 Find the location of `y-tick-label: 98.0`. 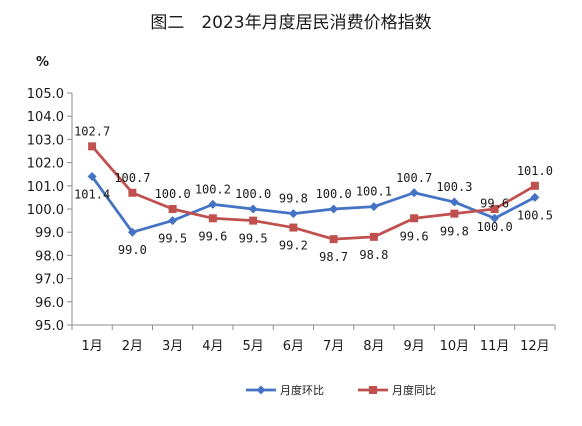

y-tick-label: 98.0 is located at coordinates (49, 256).